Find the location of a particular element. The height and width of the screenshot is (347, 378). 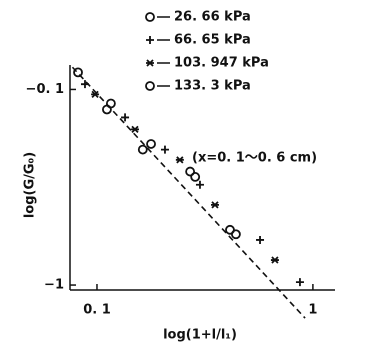

y-tick-label: −0. 1 is located at coordinates (45, 89).